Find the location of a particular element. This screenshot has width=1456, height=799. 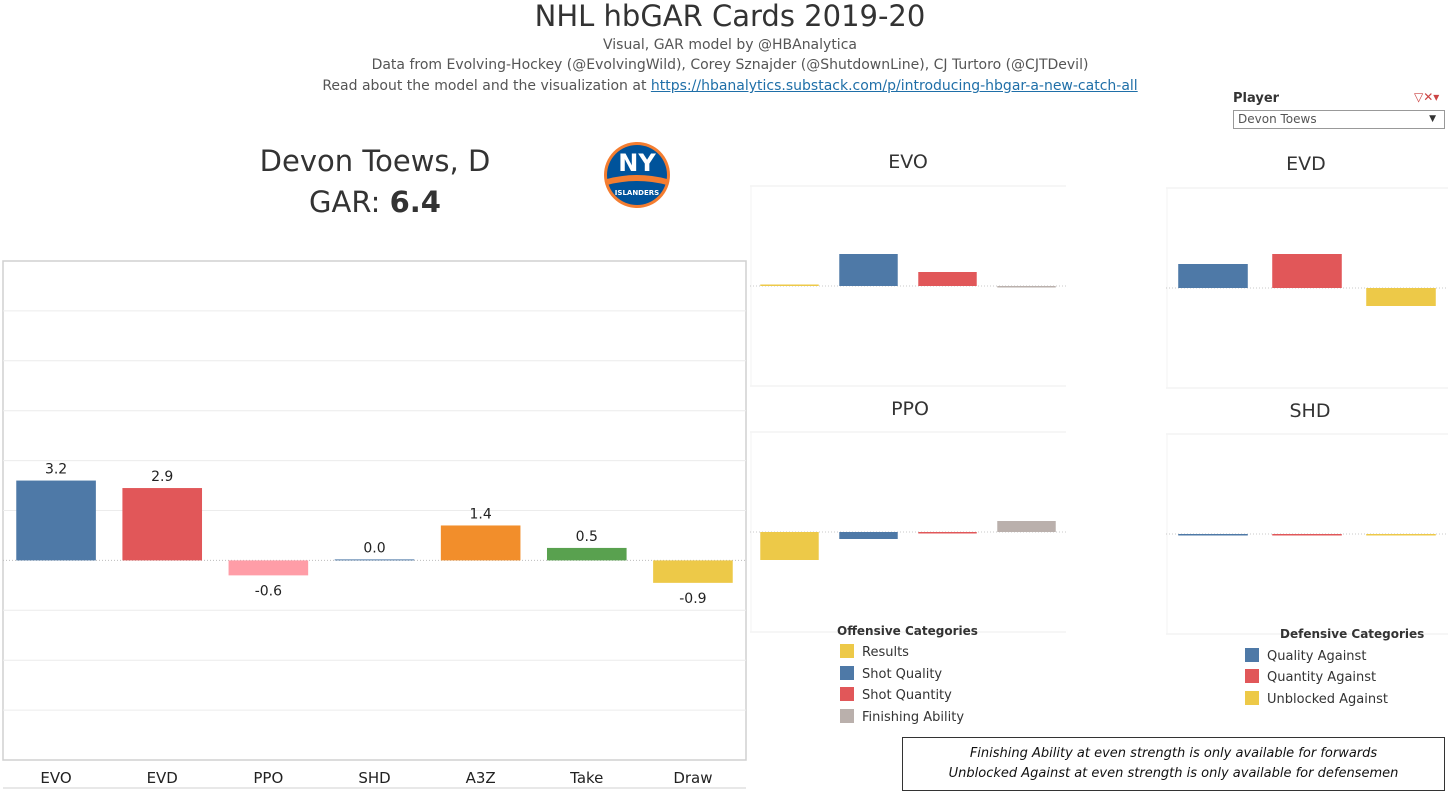

player-filter-label: Player is located at coordinates (1256, 98).